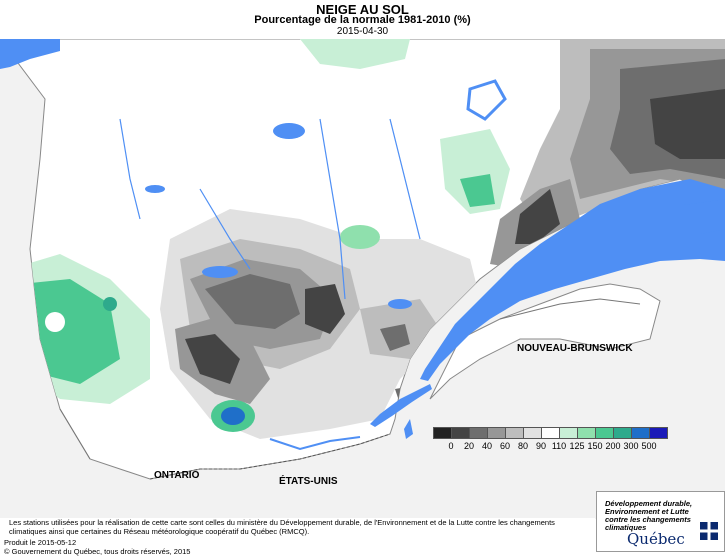 The height and width of the screenshot is (556, 725). Describe the element at coordinates (595, 446) in the screenshot. I see `legend-label: 150` at that location.